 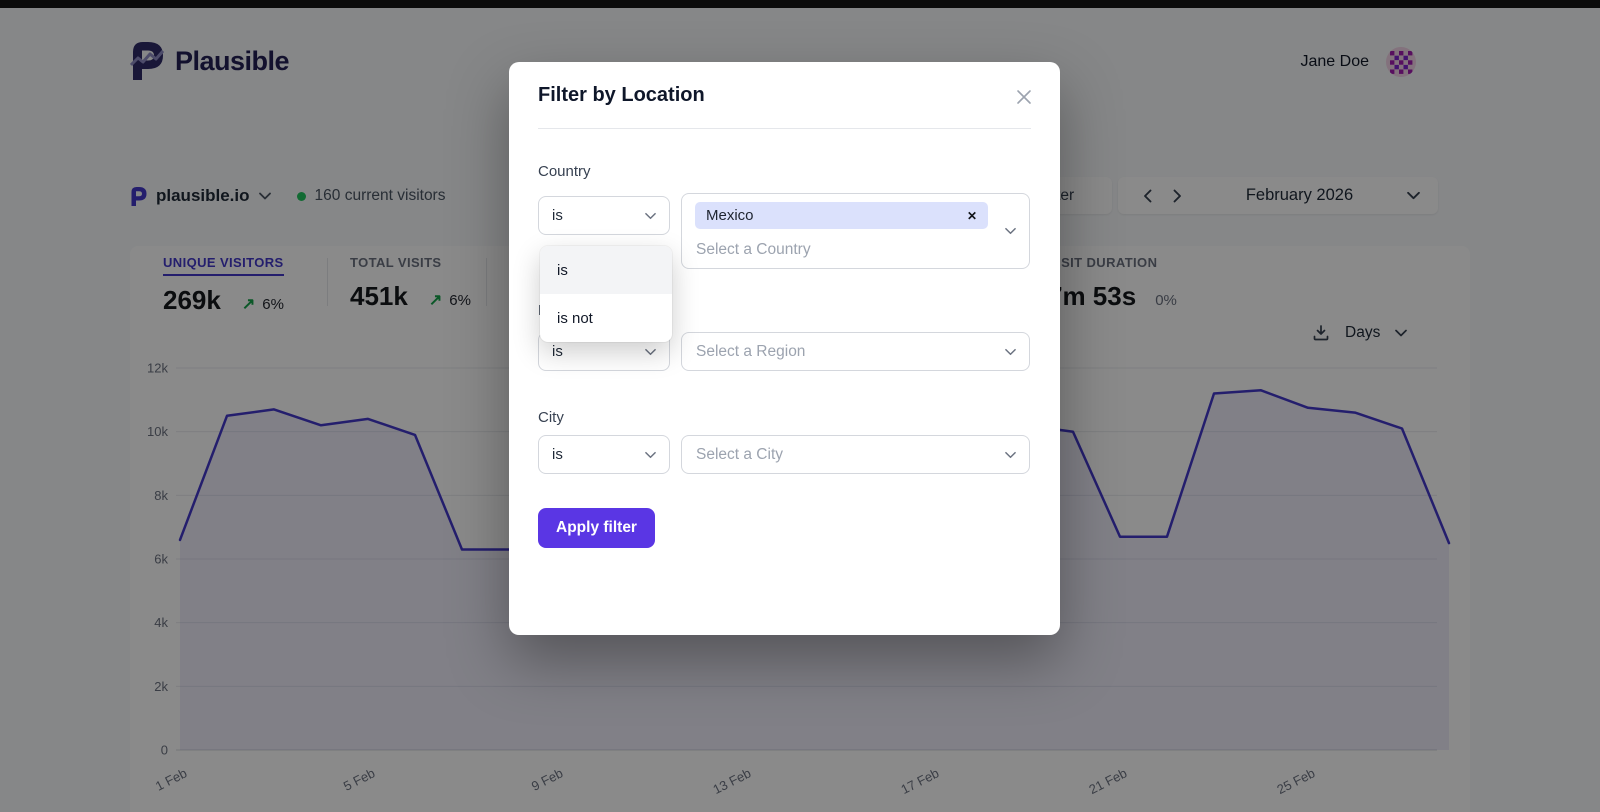 I want to click on modal-title: Filter by Location, so click(x=621, y=95).